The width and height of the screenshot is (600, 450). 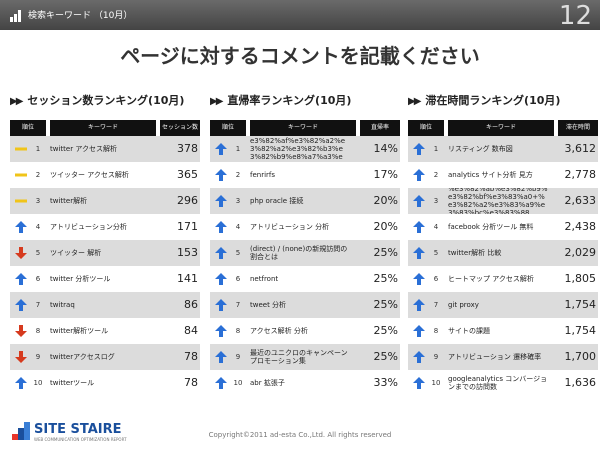 What do you see at coordinates (238, 279) in the screenshot?
I see `rank-cell: 6` at bounding box center [238, 279].